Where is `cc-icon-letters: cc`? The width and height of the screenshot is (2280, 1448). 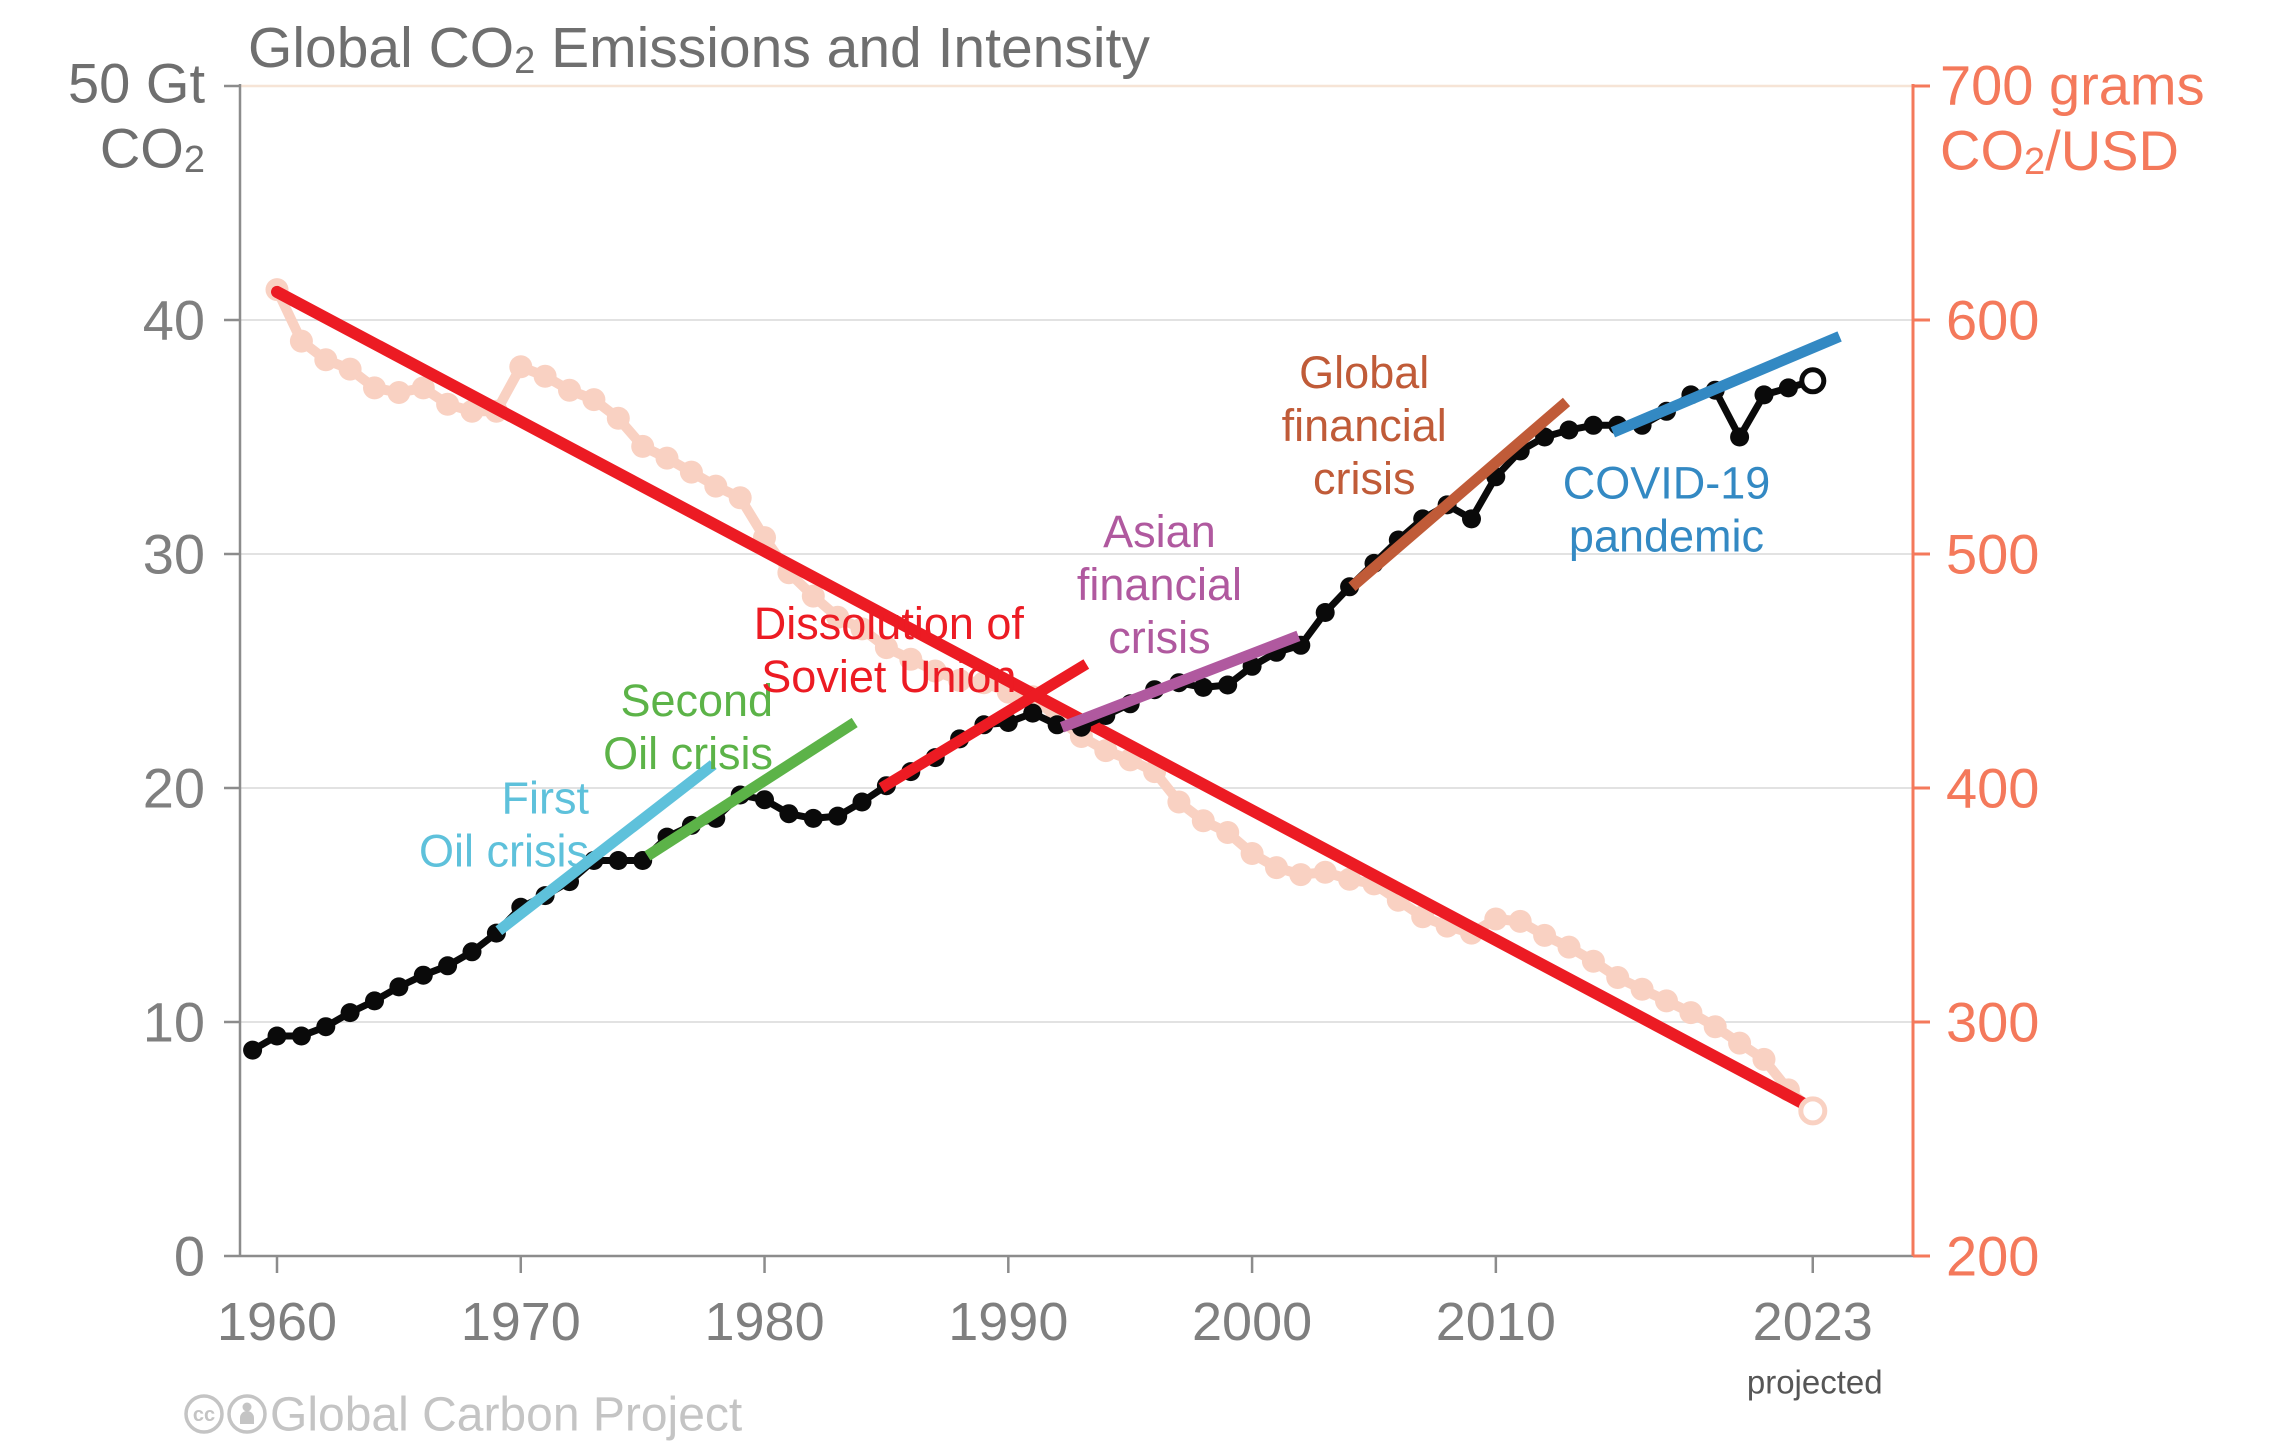
cc-icon-letters: cc is located at coordinates (204, 1415).